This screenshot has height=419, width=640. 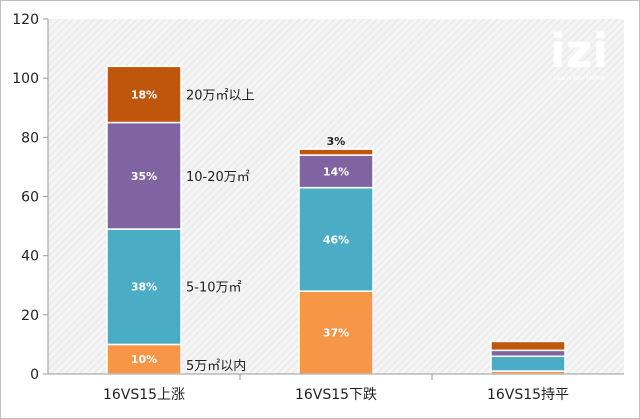 What do you see at coordinates (336, 239) in the screenshot?
I see `data-label: 46%` at bounding box center [336, 239].